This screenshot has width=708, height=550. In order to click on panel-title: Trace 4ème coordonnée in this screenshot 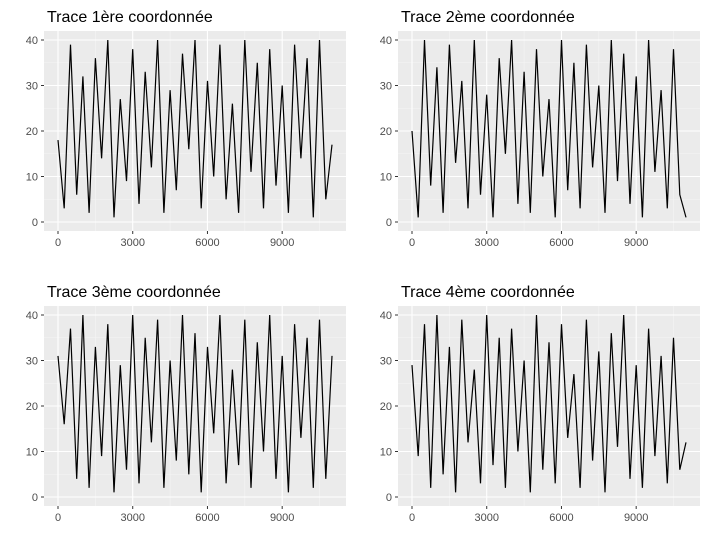, I will do `click(488, 292)`.